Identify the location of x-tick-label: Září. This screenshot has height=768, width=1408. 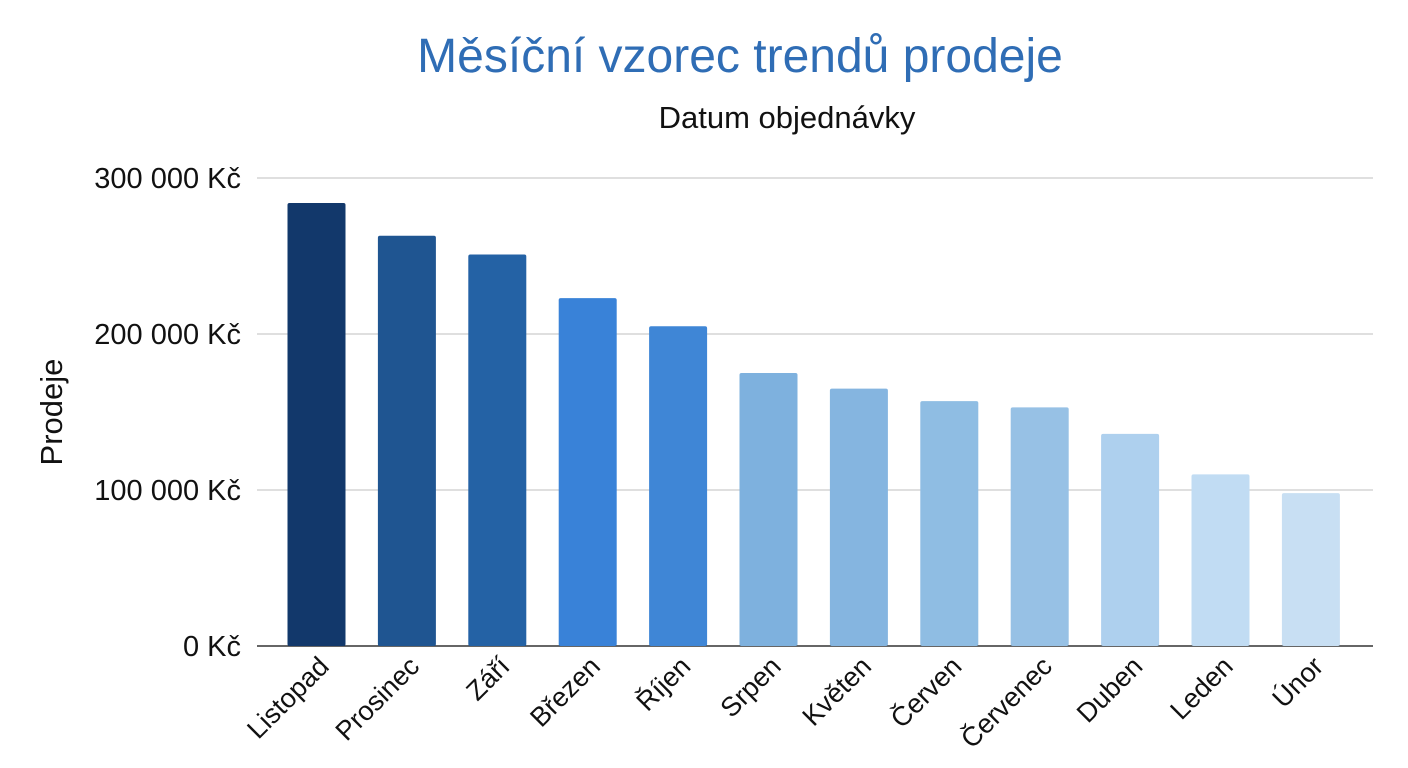
(488, 679).